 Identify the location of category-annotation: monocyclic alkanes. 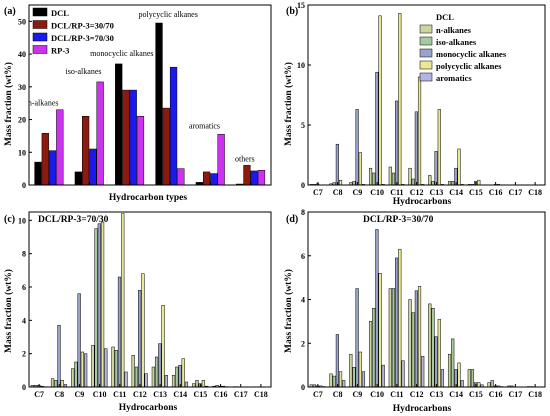
(121, 53).